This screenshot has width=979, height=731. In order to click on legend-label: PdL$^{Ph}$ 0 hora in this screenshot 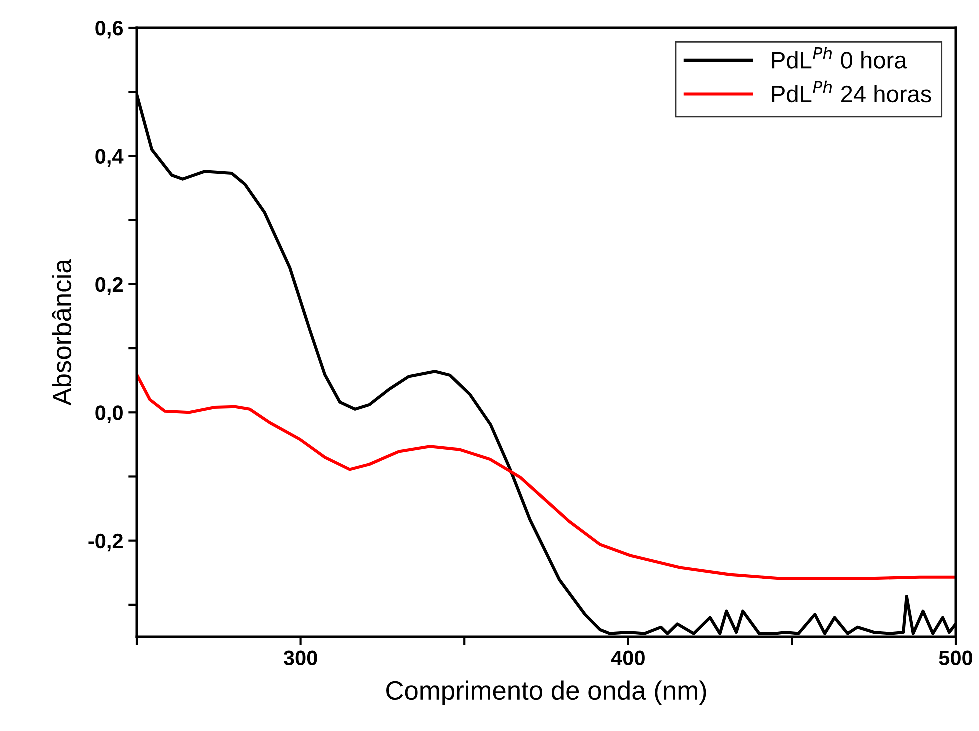, I will do `click(840, 58)`.